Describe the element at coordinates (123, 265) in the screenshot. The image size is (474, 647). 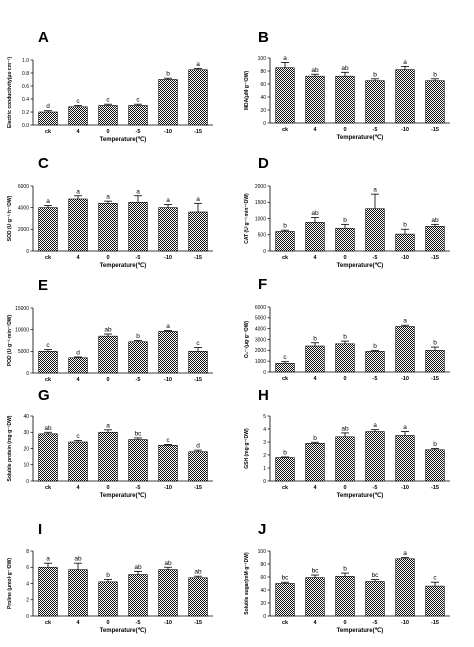
I see `x-axis-title: Temperature(℃)` at that location.